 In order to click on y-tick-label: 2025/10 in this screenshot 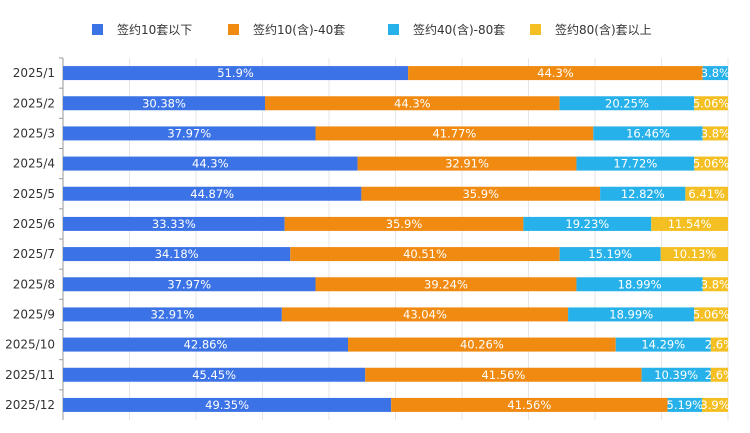, I will do `click(30, 345)`.